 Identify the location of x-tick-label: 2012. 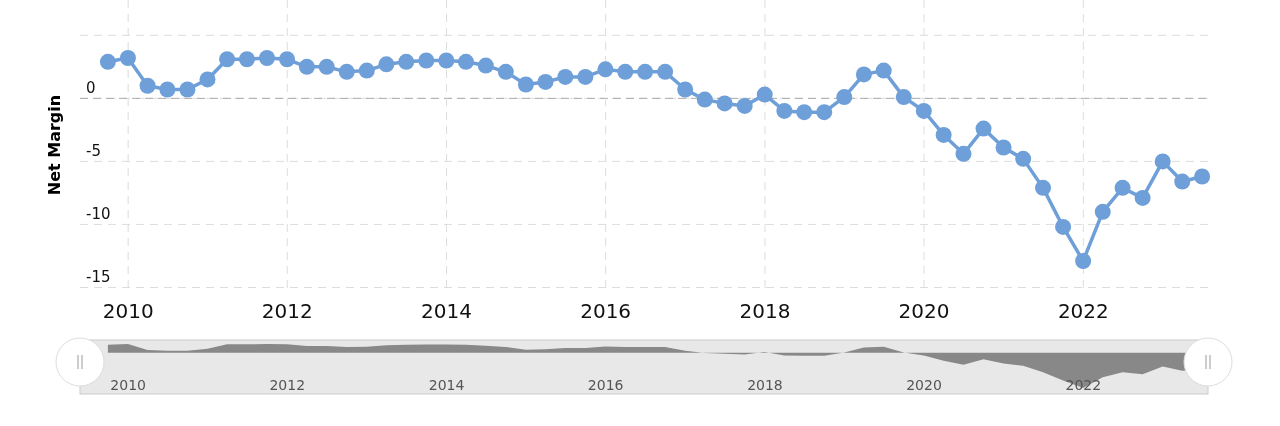
(287, 311).